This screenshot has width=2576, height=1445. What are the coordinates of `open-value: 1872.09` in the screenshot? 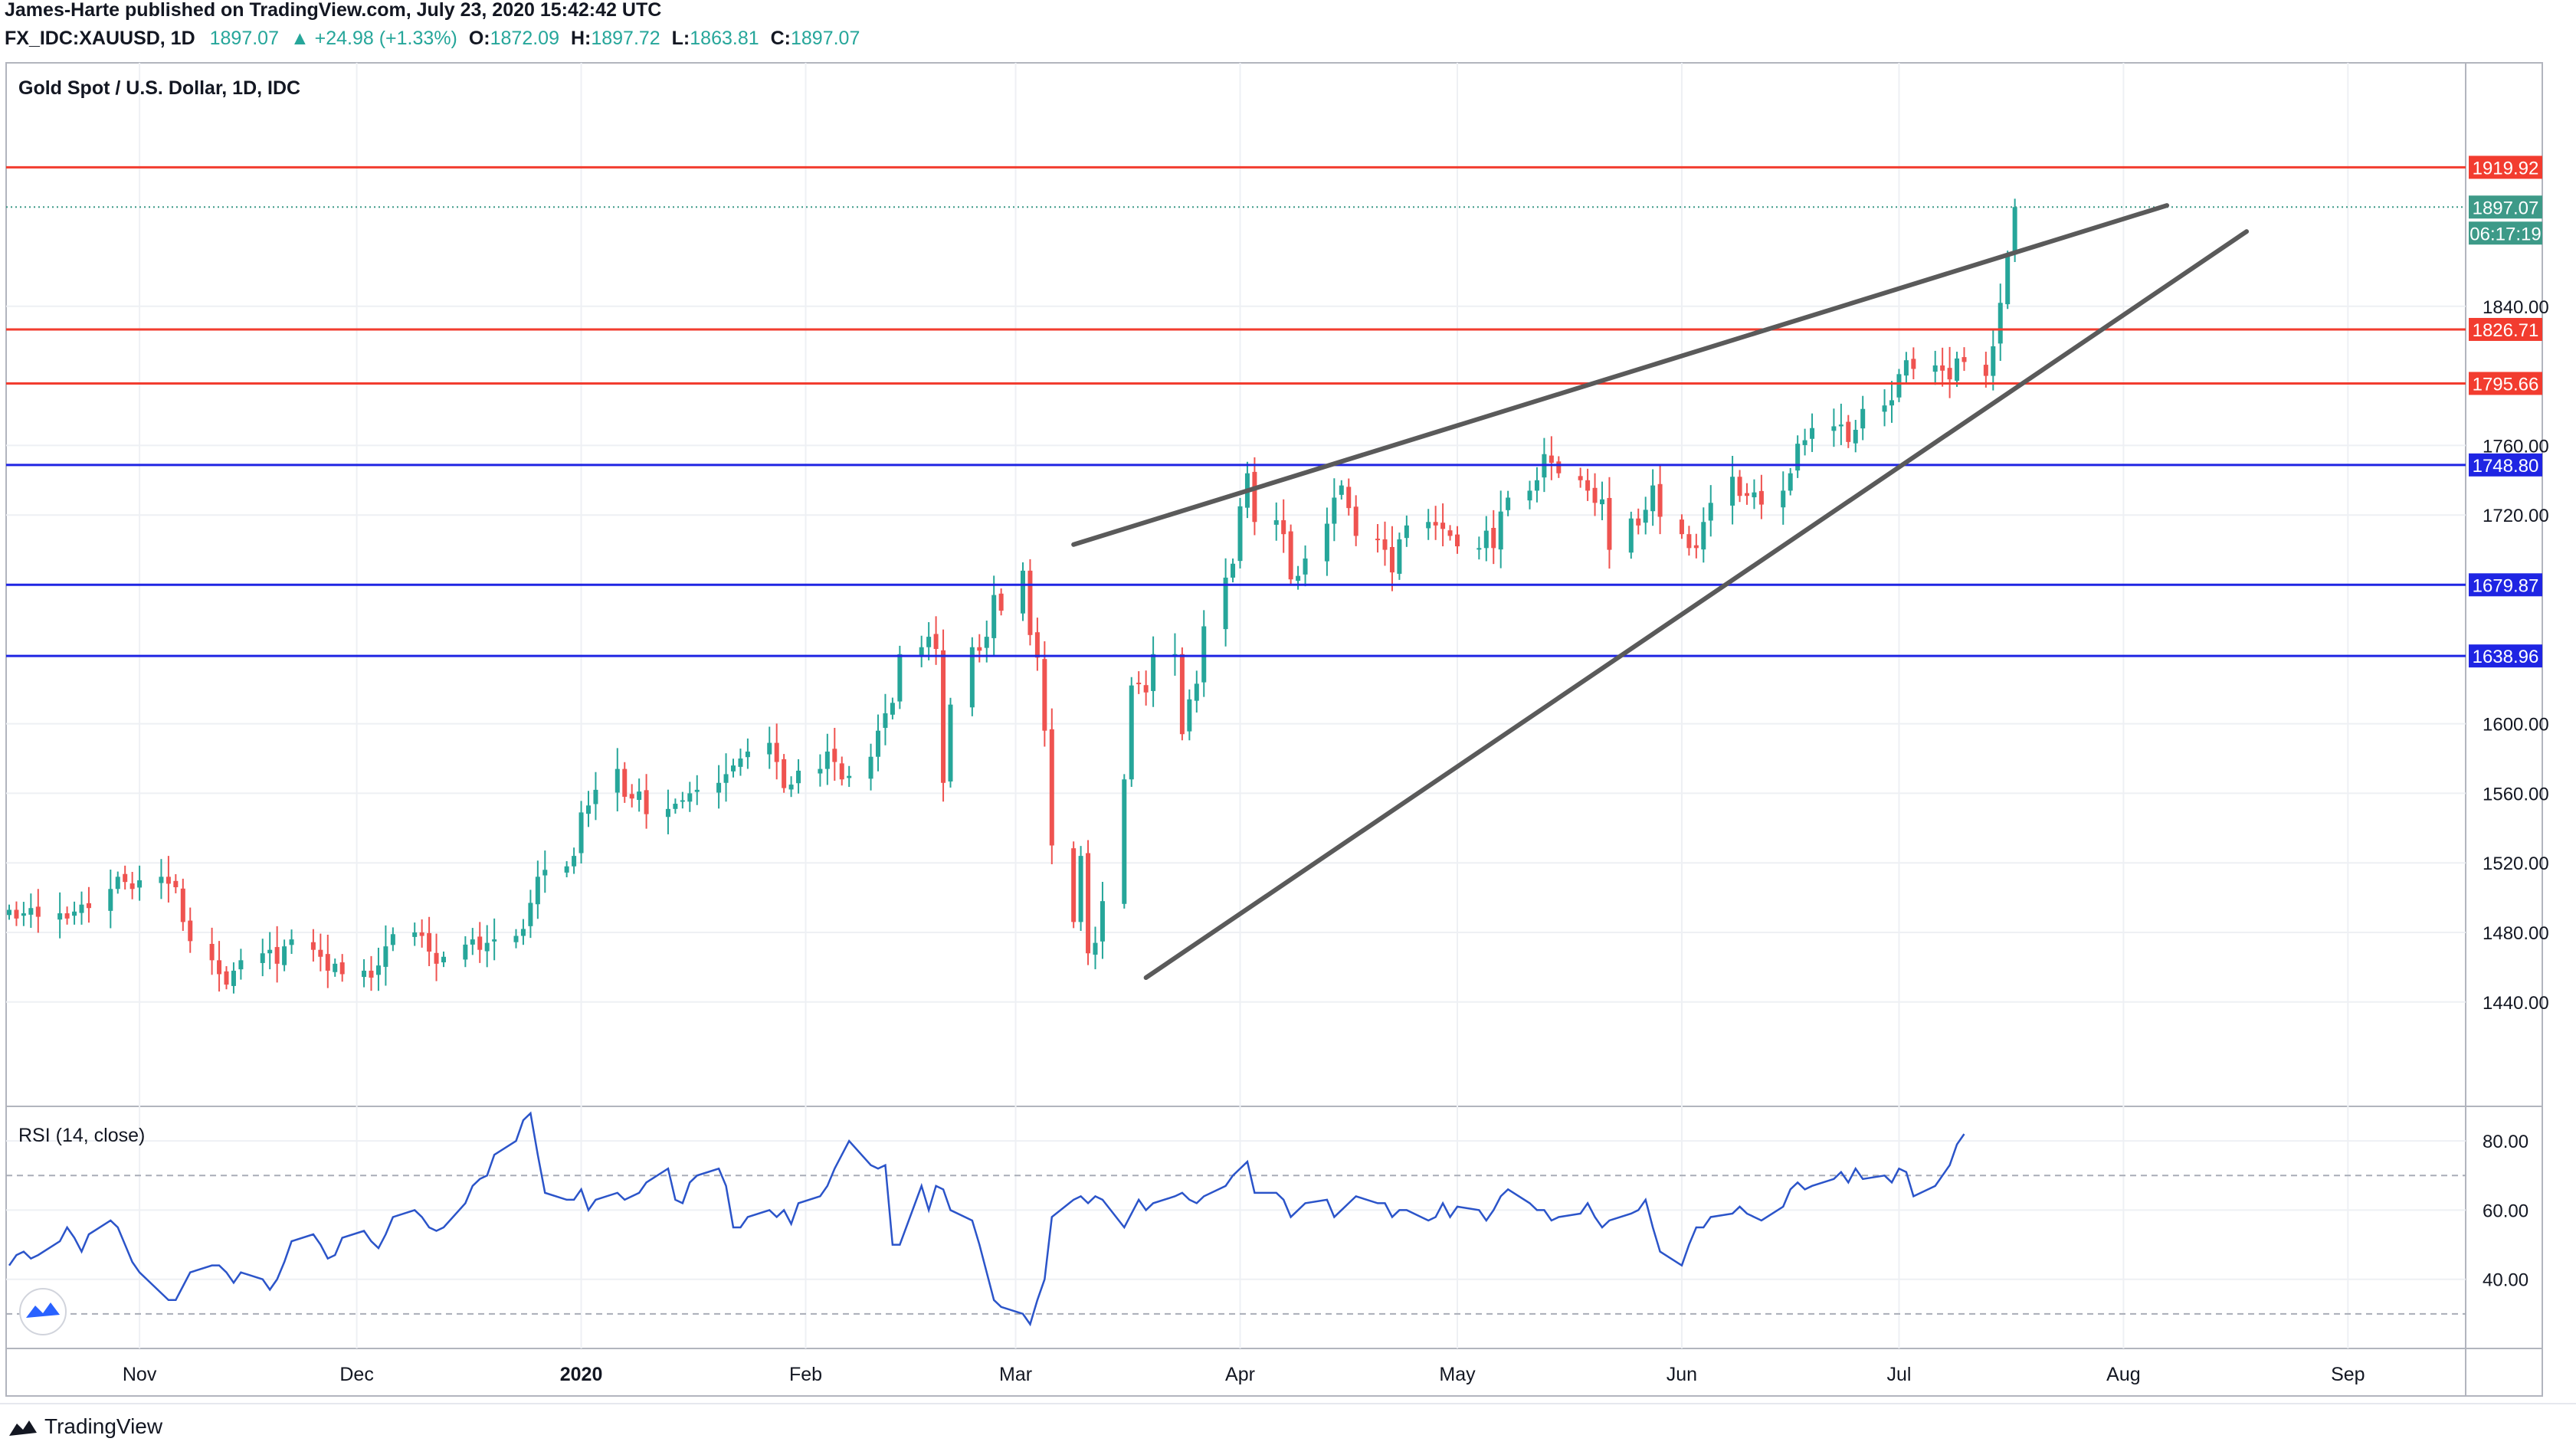 It's located at (525, 38).